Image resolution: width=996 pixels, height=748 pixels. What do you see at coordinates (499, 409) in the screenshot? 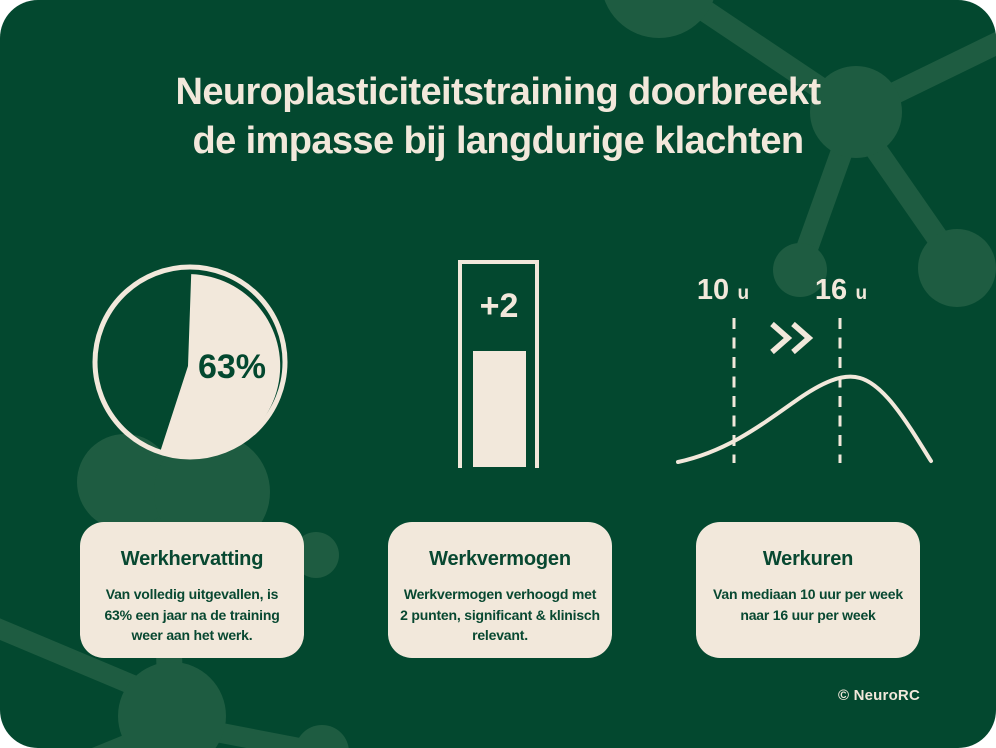
I see `bar-fill` at bounding box center [499, 409].